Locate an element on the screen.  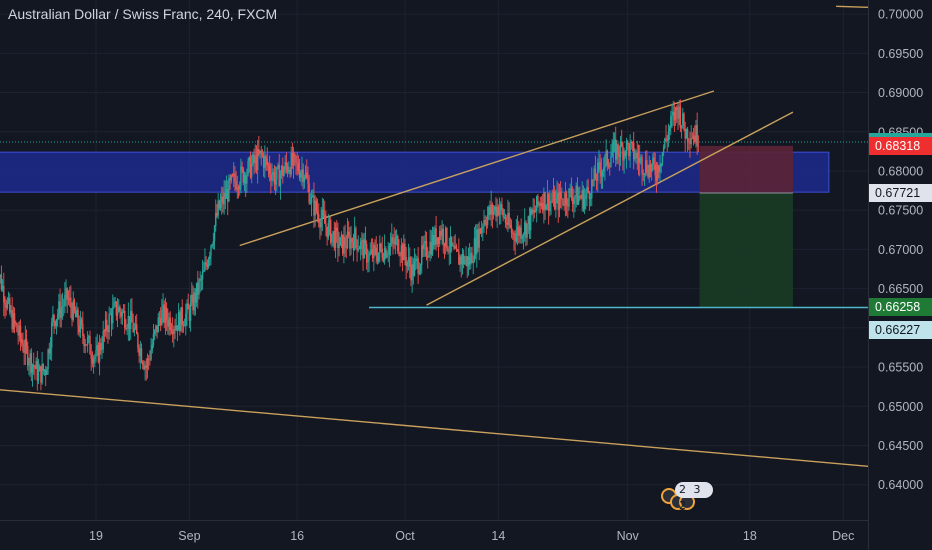
trendline-channel-bottom is located at coordinates (610, 208).